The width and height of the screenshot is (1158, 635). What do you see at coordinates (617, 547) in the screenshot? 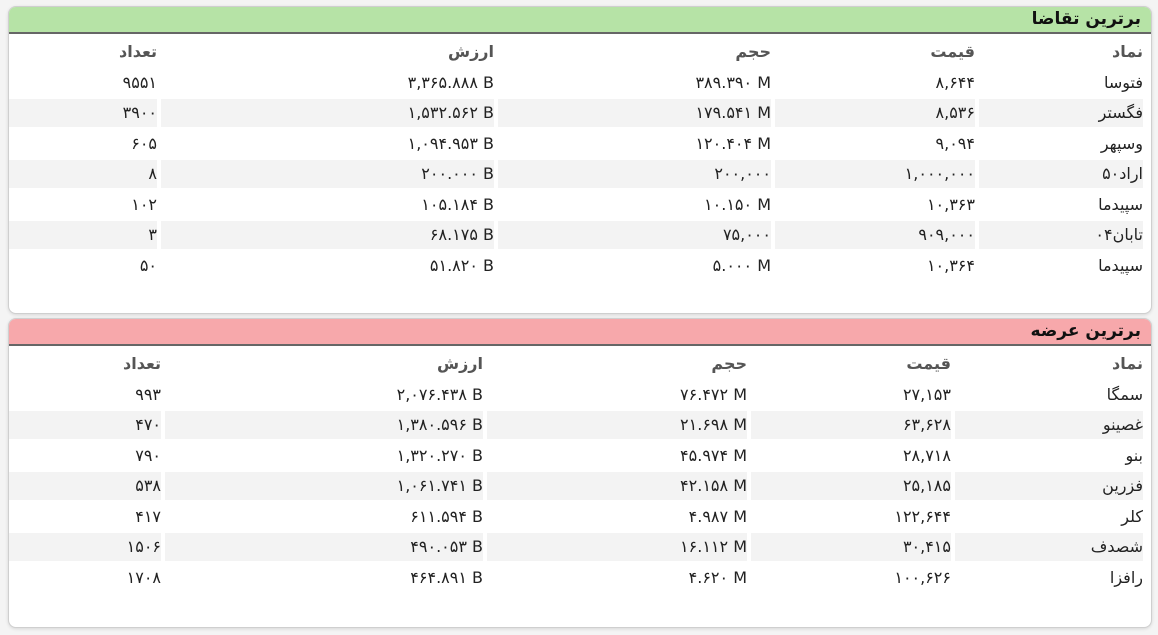
I see `volume-cell: ۱۶.۱۱۲ M` at bounding box center [617, 547].